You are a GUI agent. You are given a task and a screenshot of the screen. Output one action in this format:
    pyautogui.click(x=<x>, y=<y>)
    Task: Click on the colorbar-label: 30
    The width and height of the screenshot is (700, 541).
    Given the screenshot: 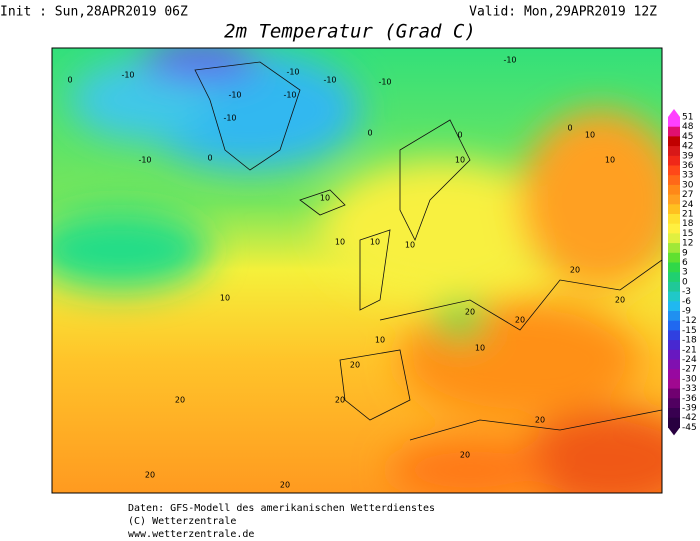 What is the action you would take?
    pyautogui.click(x=688, y=185)
    